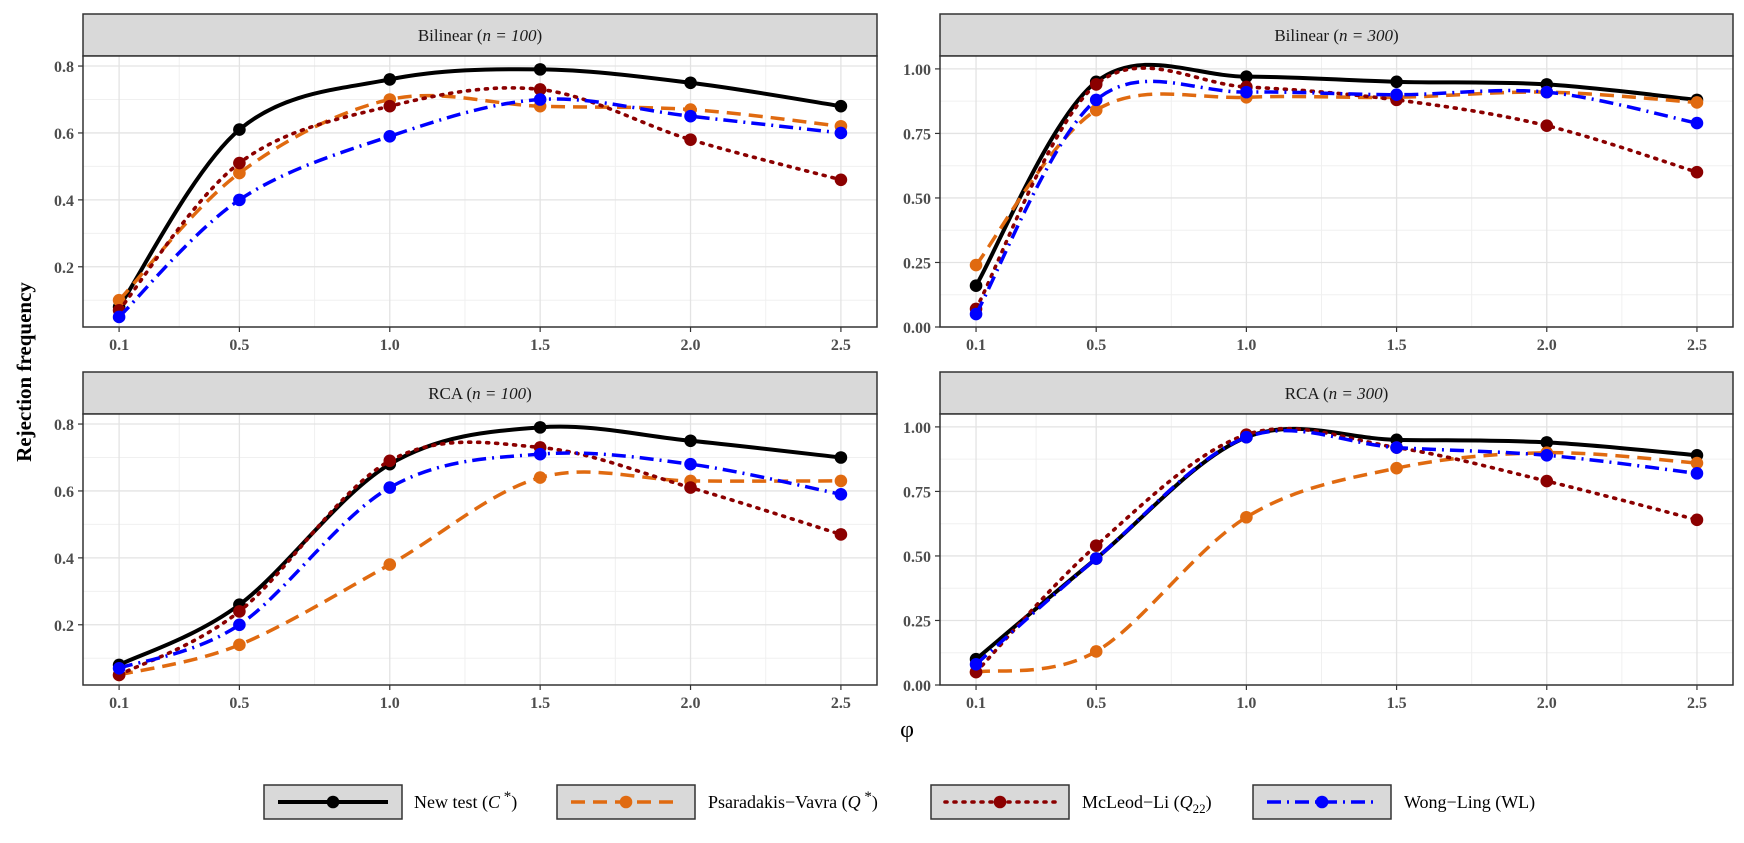  I want to click on series-new, so click(480, 188).